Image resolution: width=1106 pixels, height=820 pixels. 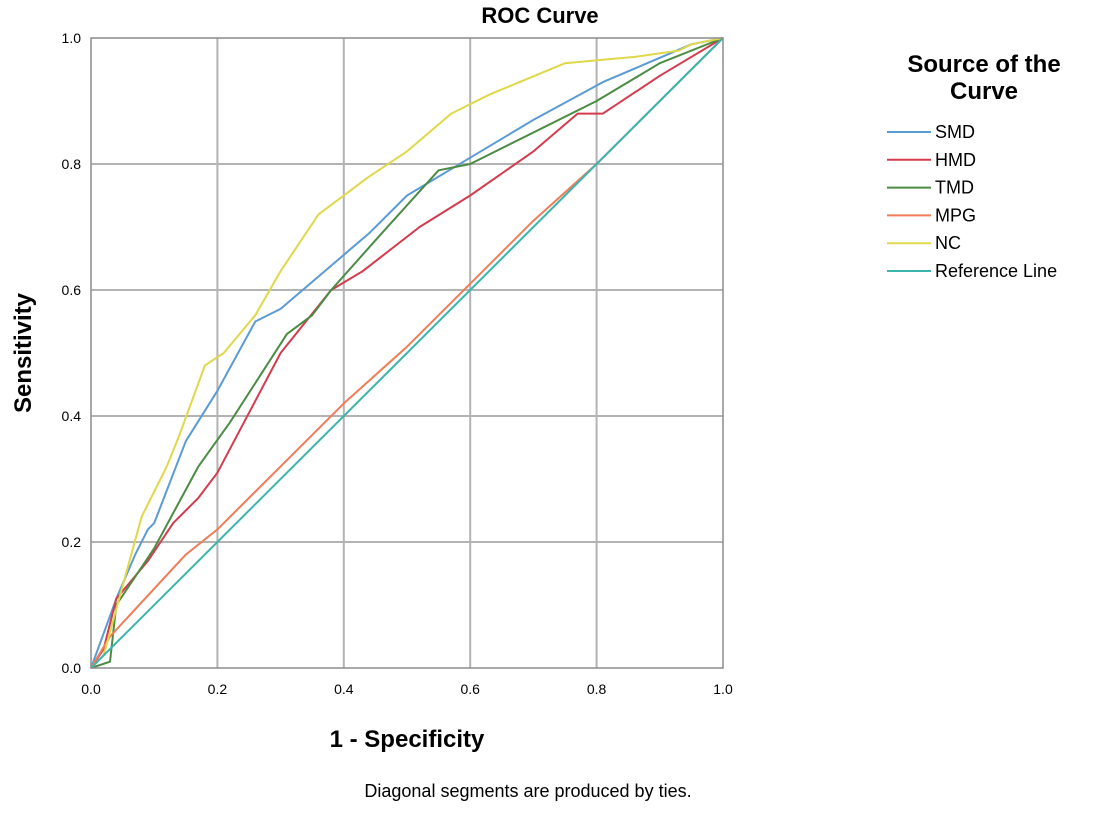 What do you see at coordinates (539, 15) in the screenshot?
I see `chart-title: ROC Curve` at bounding box center [539, 15].